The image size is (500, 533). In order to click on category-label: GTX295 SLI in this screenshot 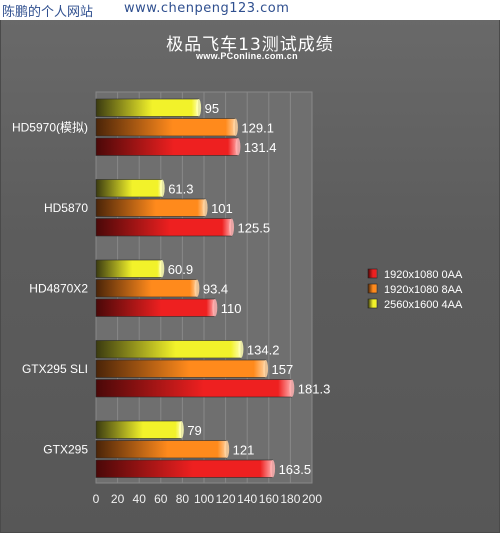, I will do `click(55, 369)`.